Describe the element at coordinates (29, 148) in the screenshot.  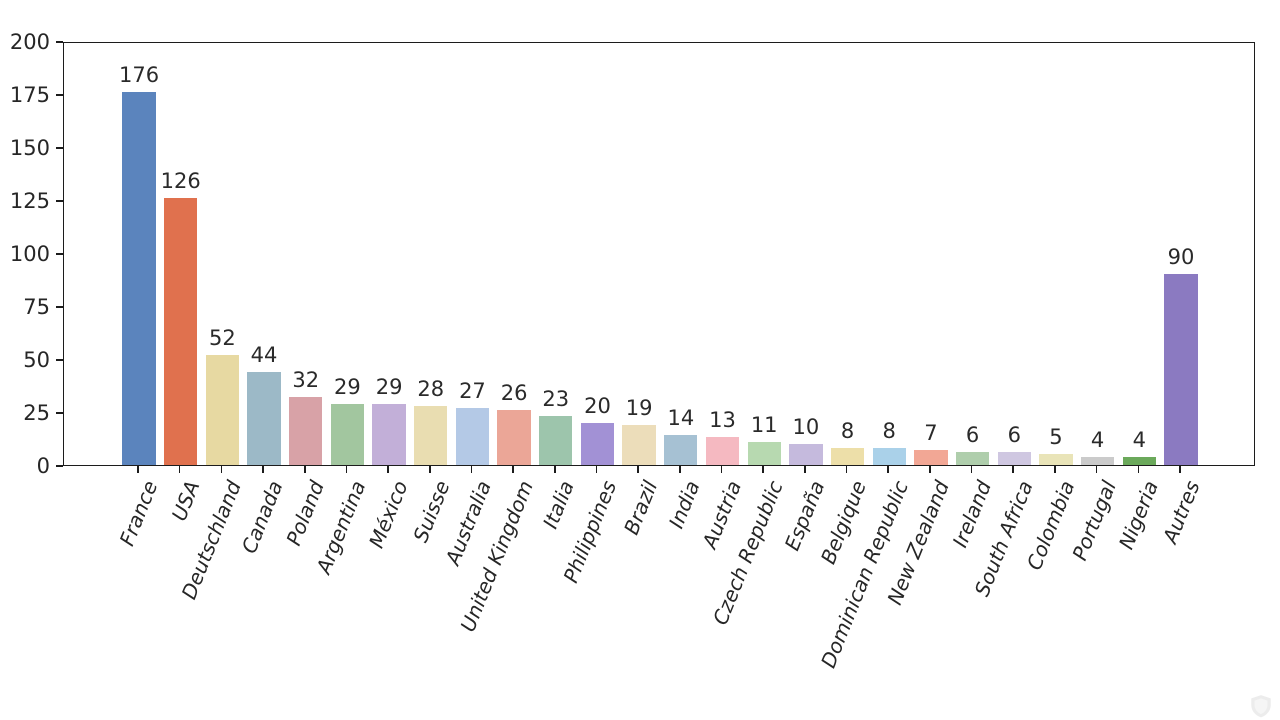
I see `y-tick-label: 150` at that location.